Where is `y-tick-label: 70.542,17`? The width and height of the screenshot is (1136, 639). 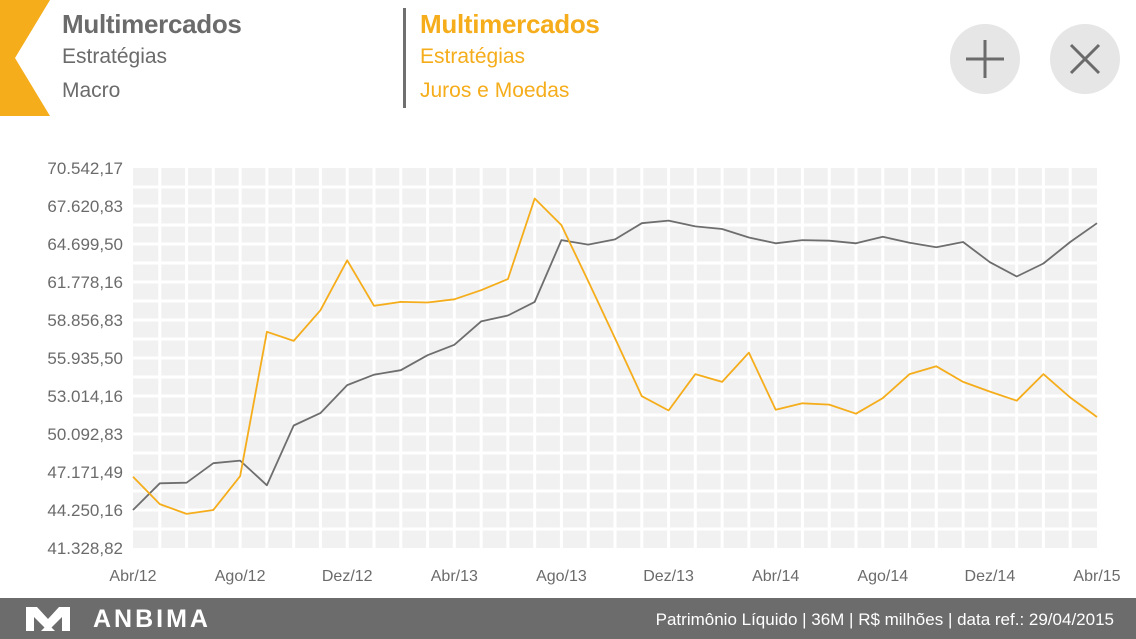
y-tick-label: 70.542,17 is located at coordinates (85, 168).